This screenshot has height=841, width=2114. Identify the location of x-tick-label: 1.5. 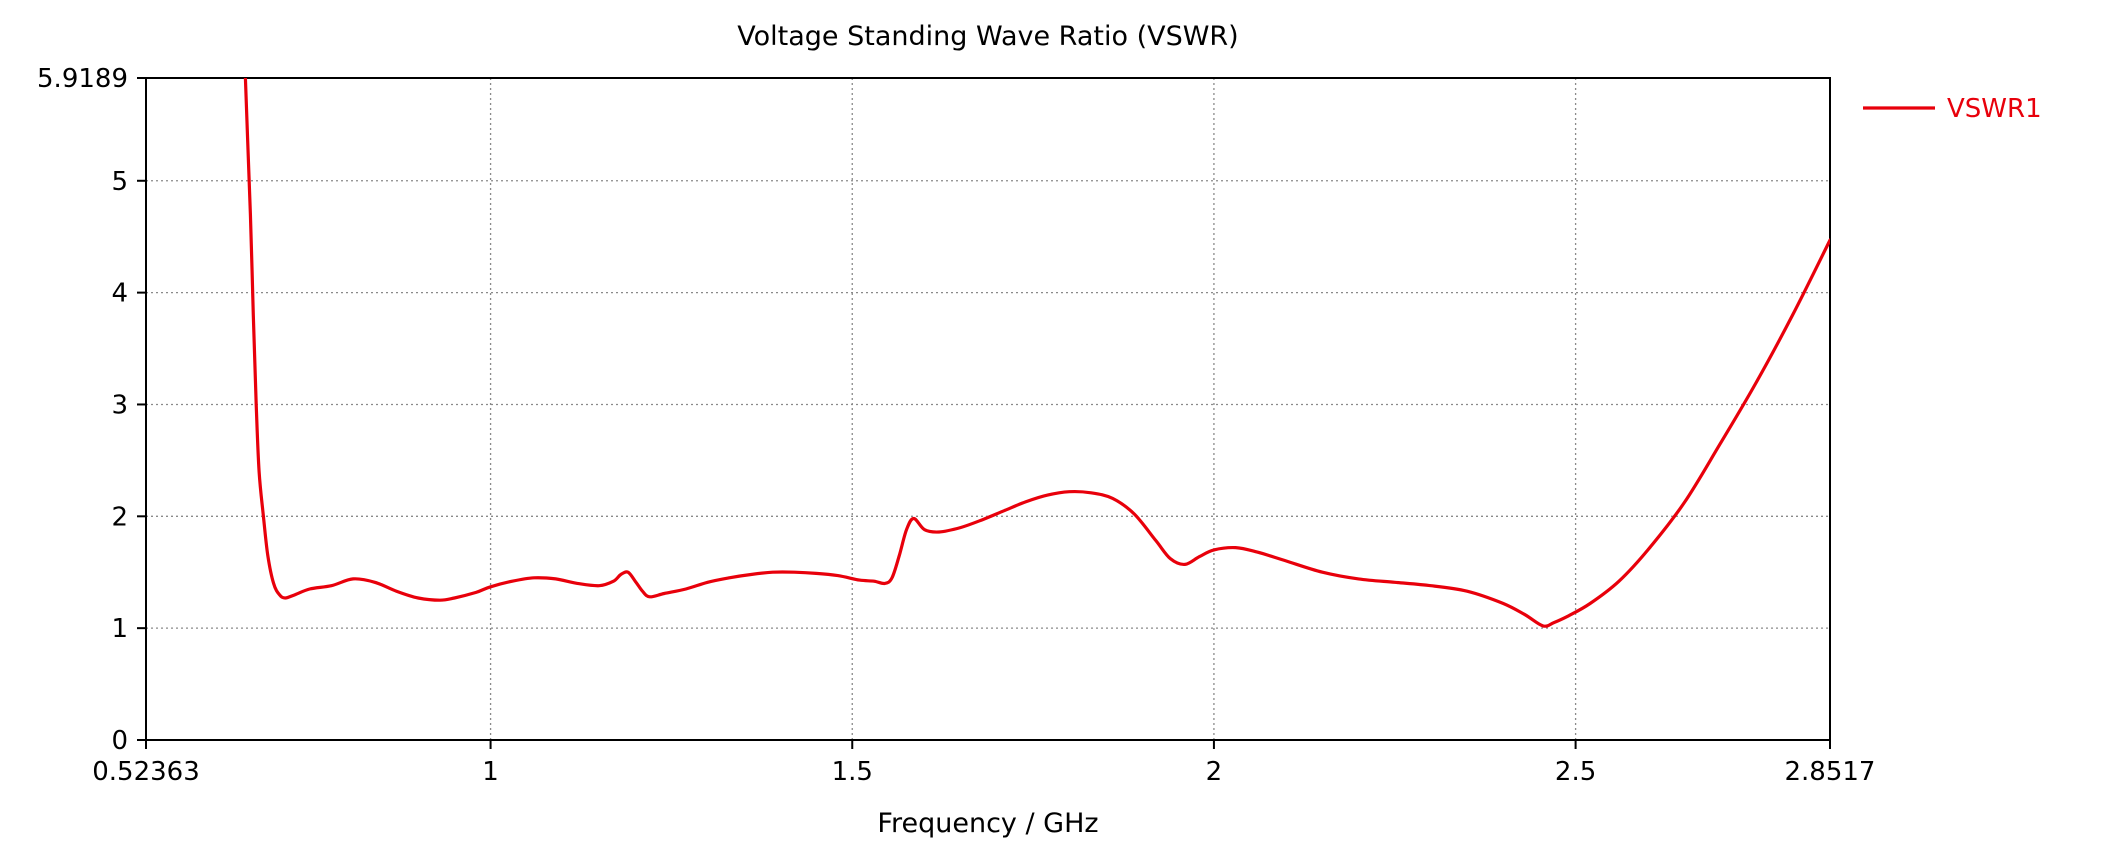
(852, 772).